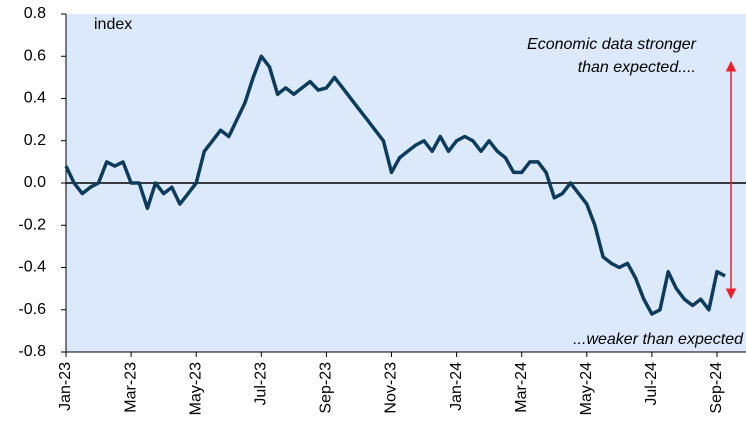  I want to click on y-tick-label: 0.6, so click(35, 55).